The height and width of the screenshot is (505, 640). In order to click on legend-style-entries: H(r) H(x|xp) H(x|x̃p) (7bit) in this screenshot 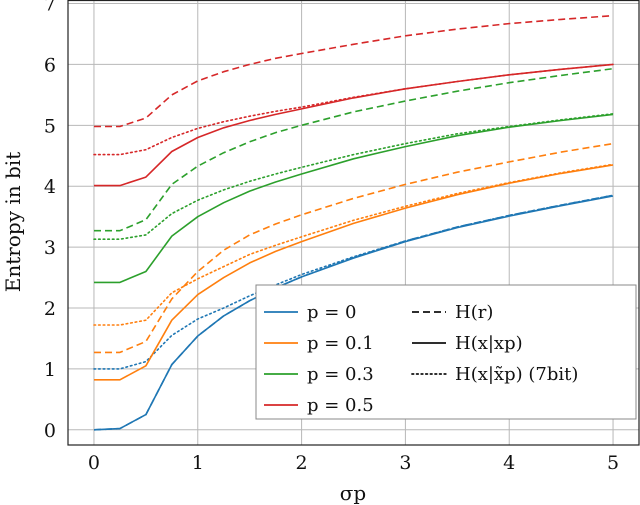, I will do `click(494, 343)`.